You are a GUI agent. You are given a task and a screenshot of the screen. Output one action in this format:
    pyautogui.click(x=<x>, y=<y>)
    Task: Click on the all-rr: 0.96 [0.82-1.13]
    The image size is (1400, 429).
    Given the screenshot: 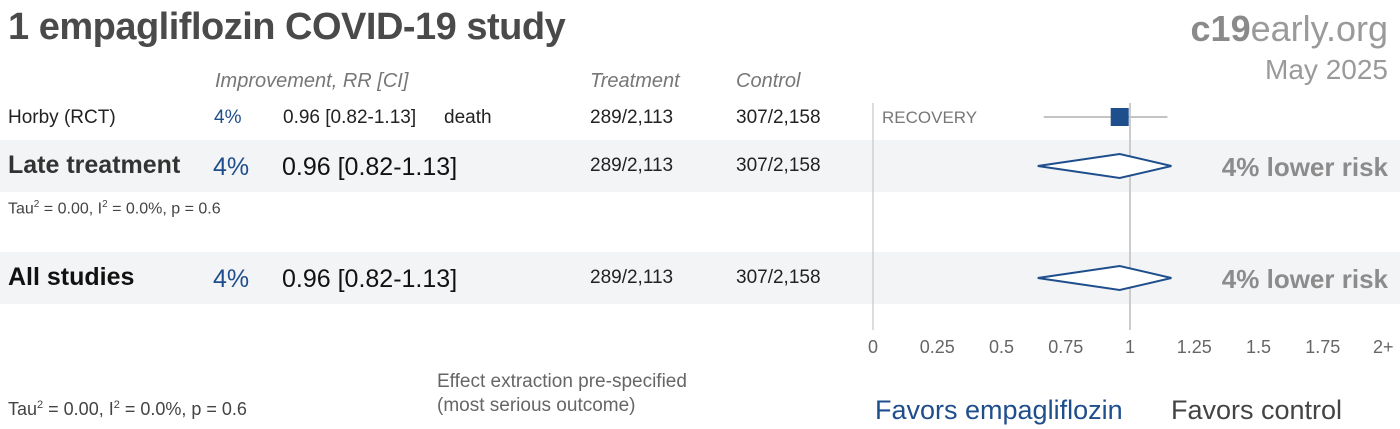 What is the action you would take?
    pyautogui.click(x=370, y=279)
    